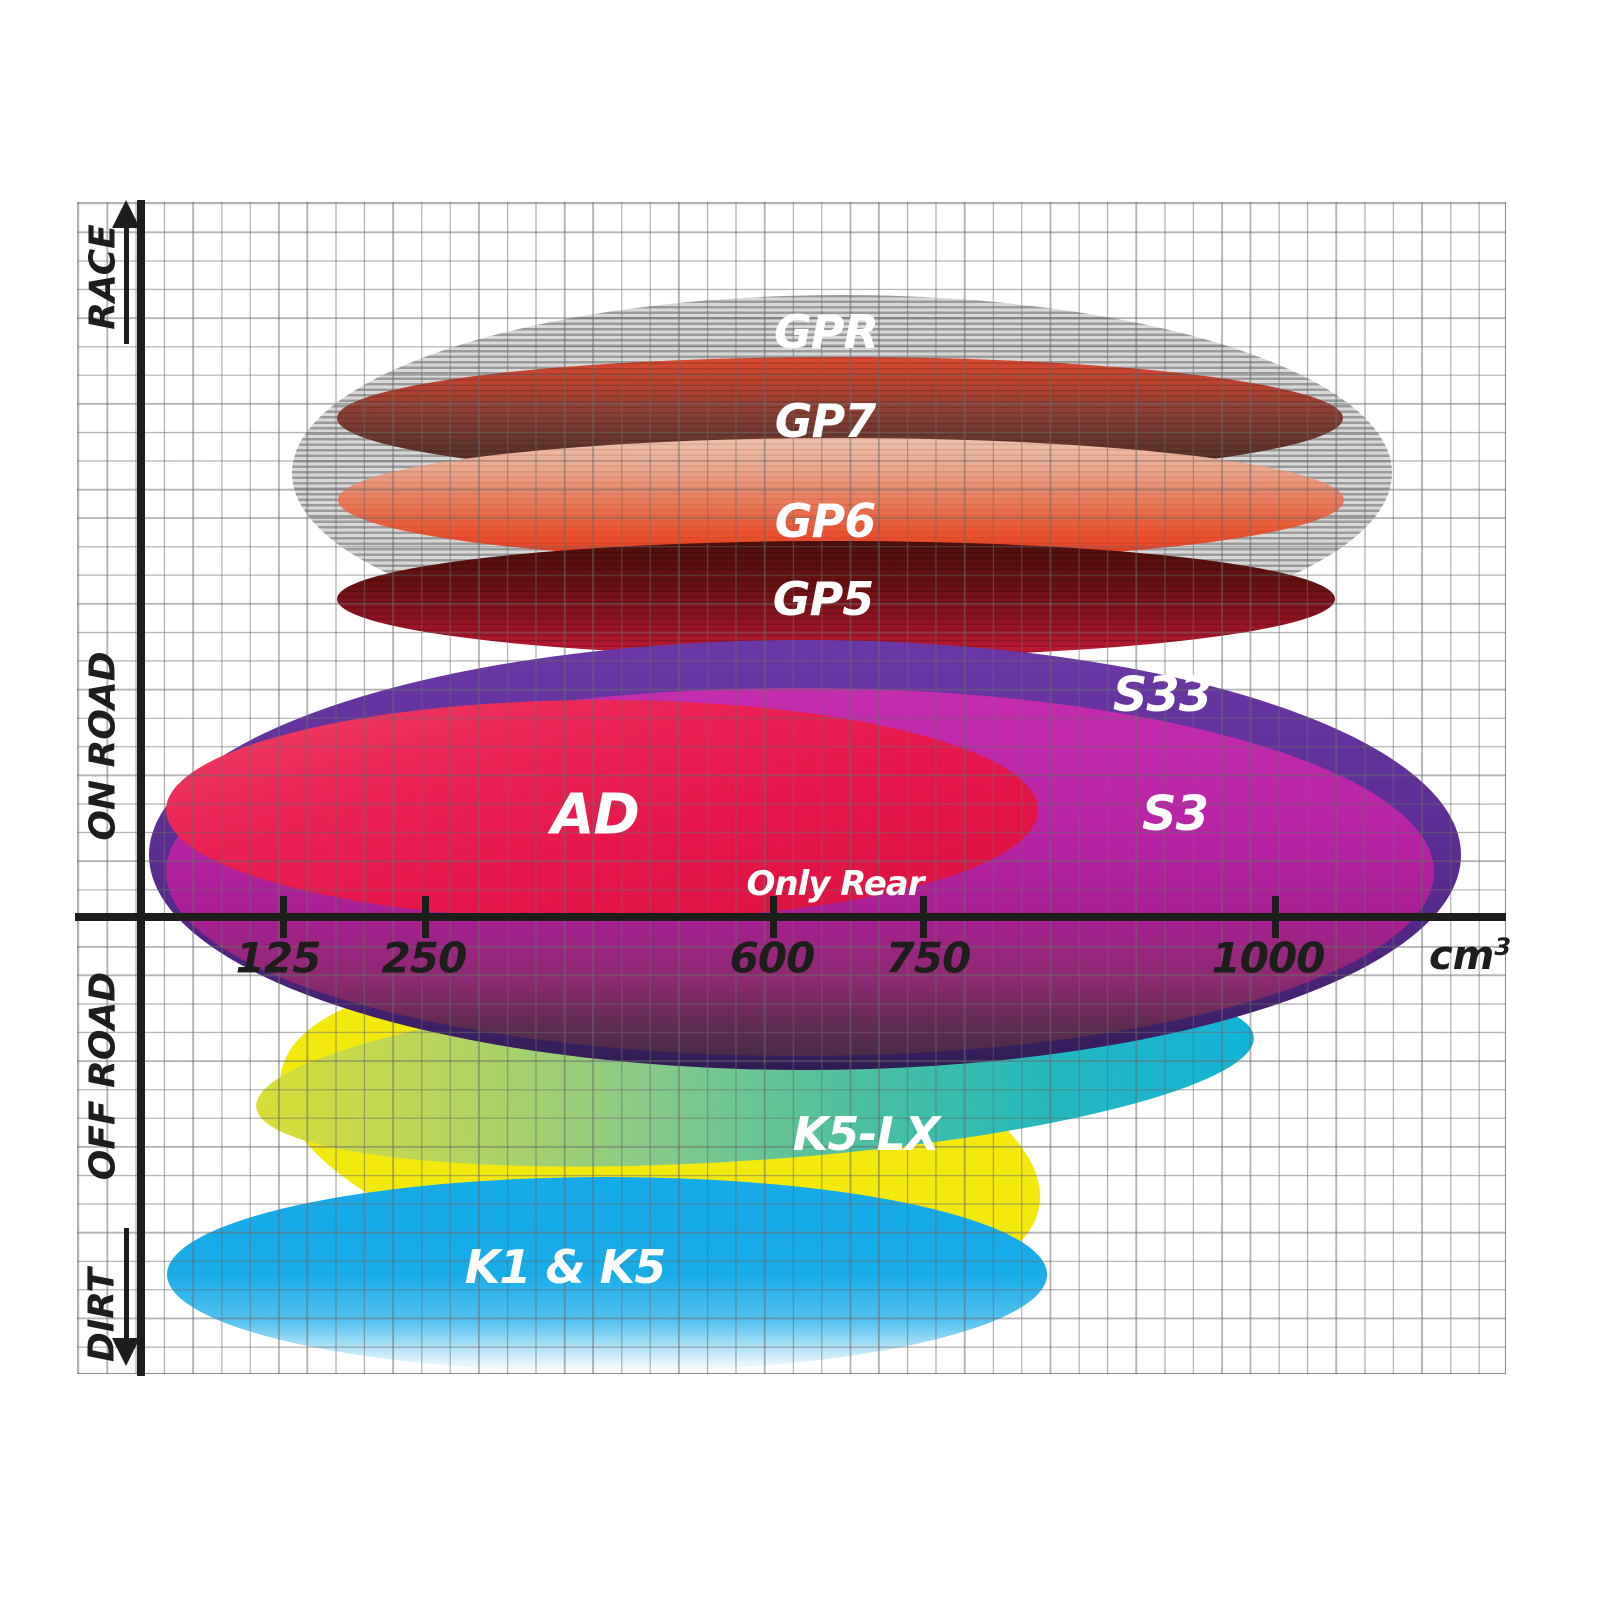 The image size is (1600, 1600). I want to click on y-axis-line, so click(141, 788).